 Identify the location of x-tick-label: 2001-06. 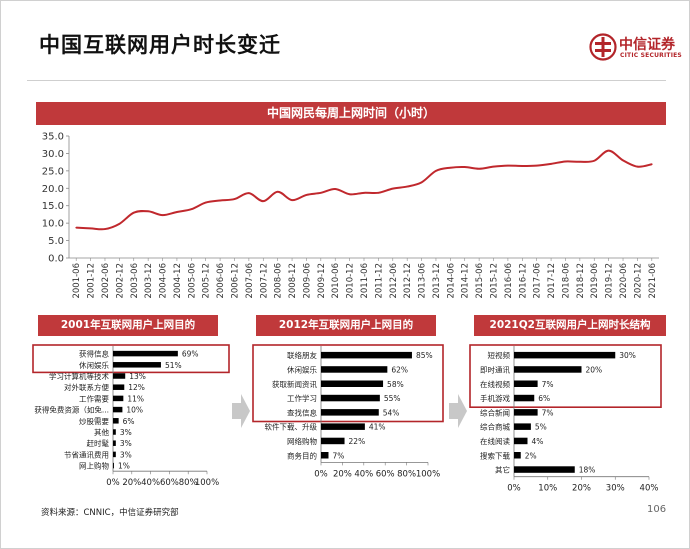
(77, 281).